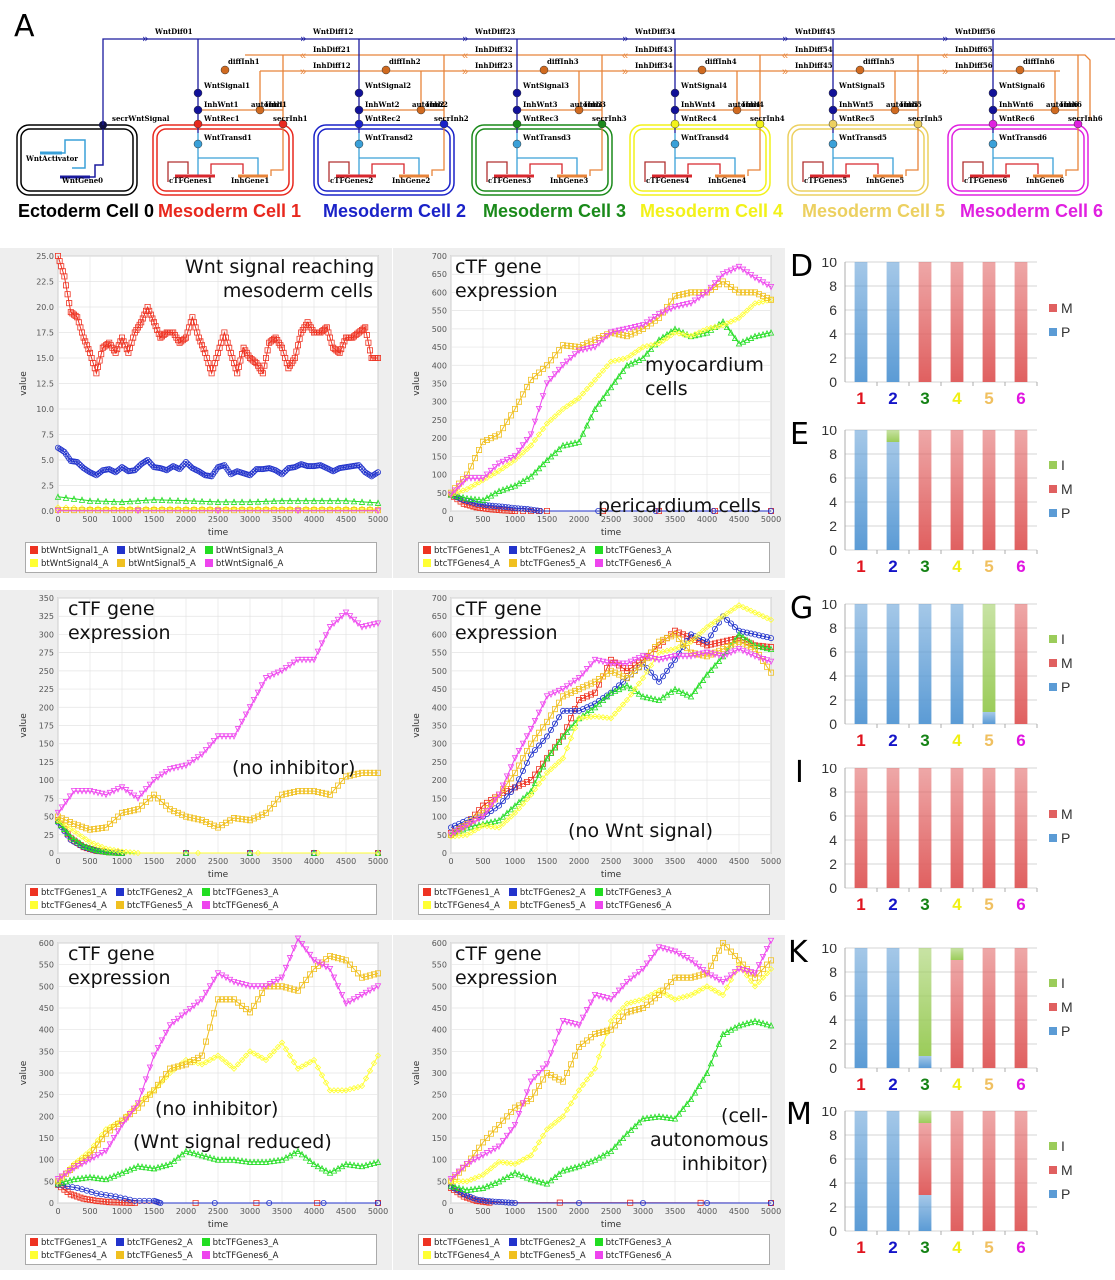  Describe the element at coordinates (439, 616) in the screenshot. I see `y-tick-label: 650` at that location.